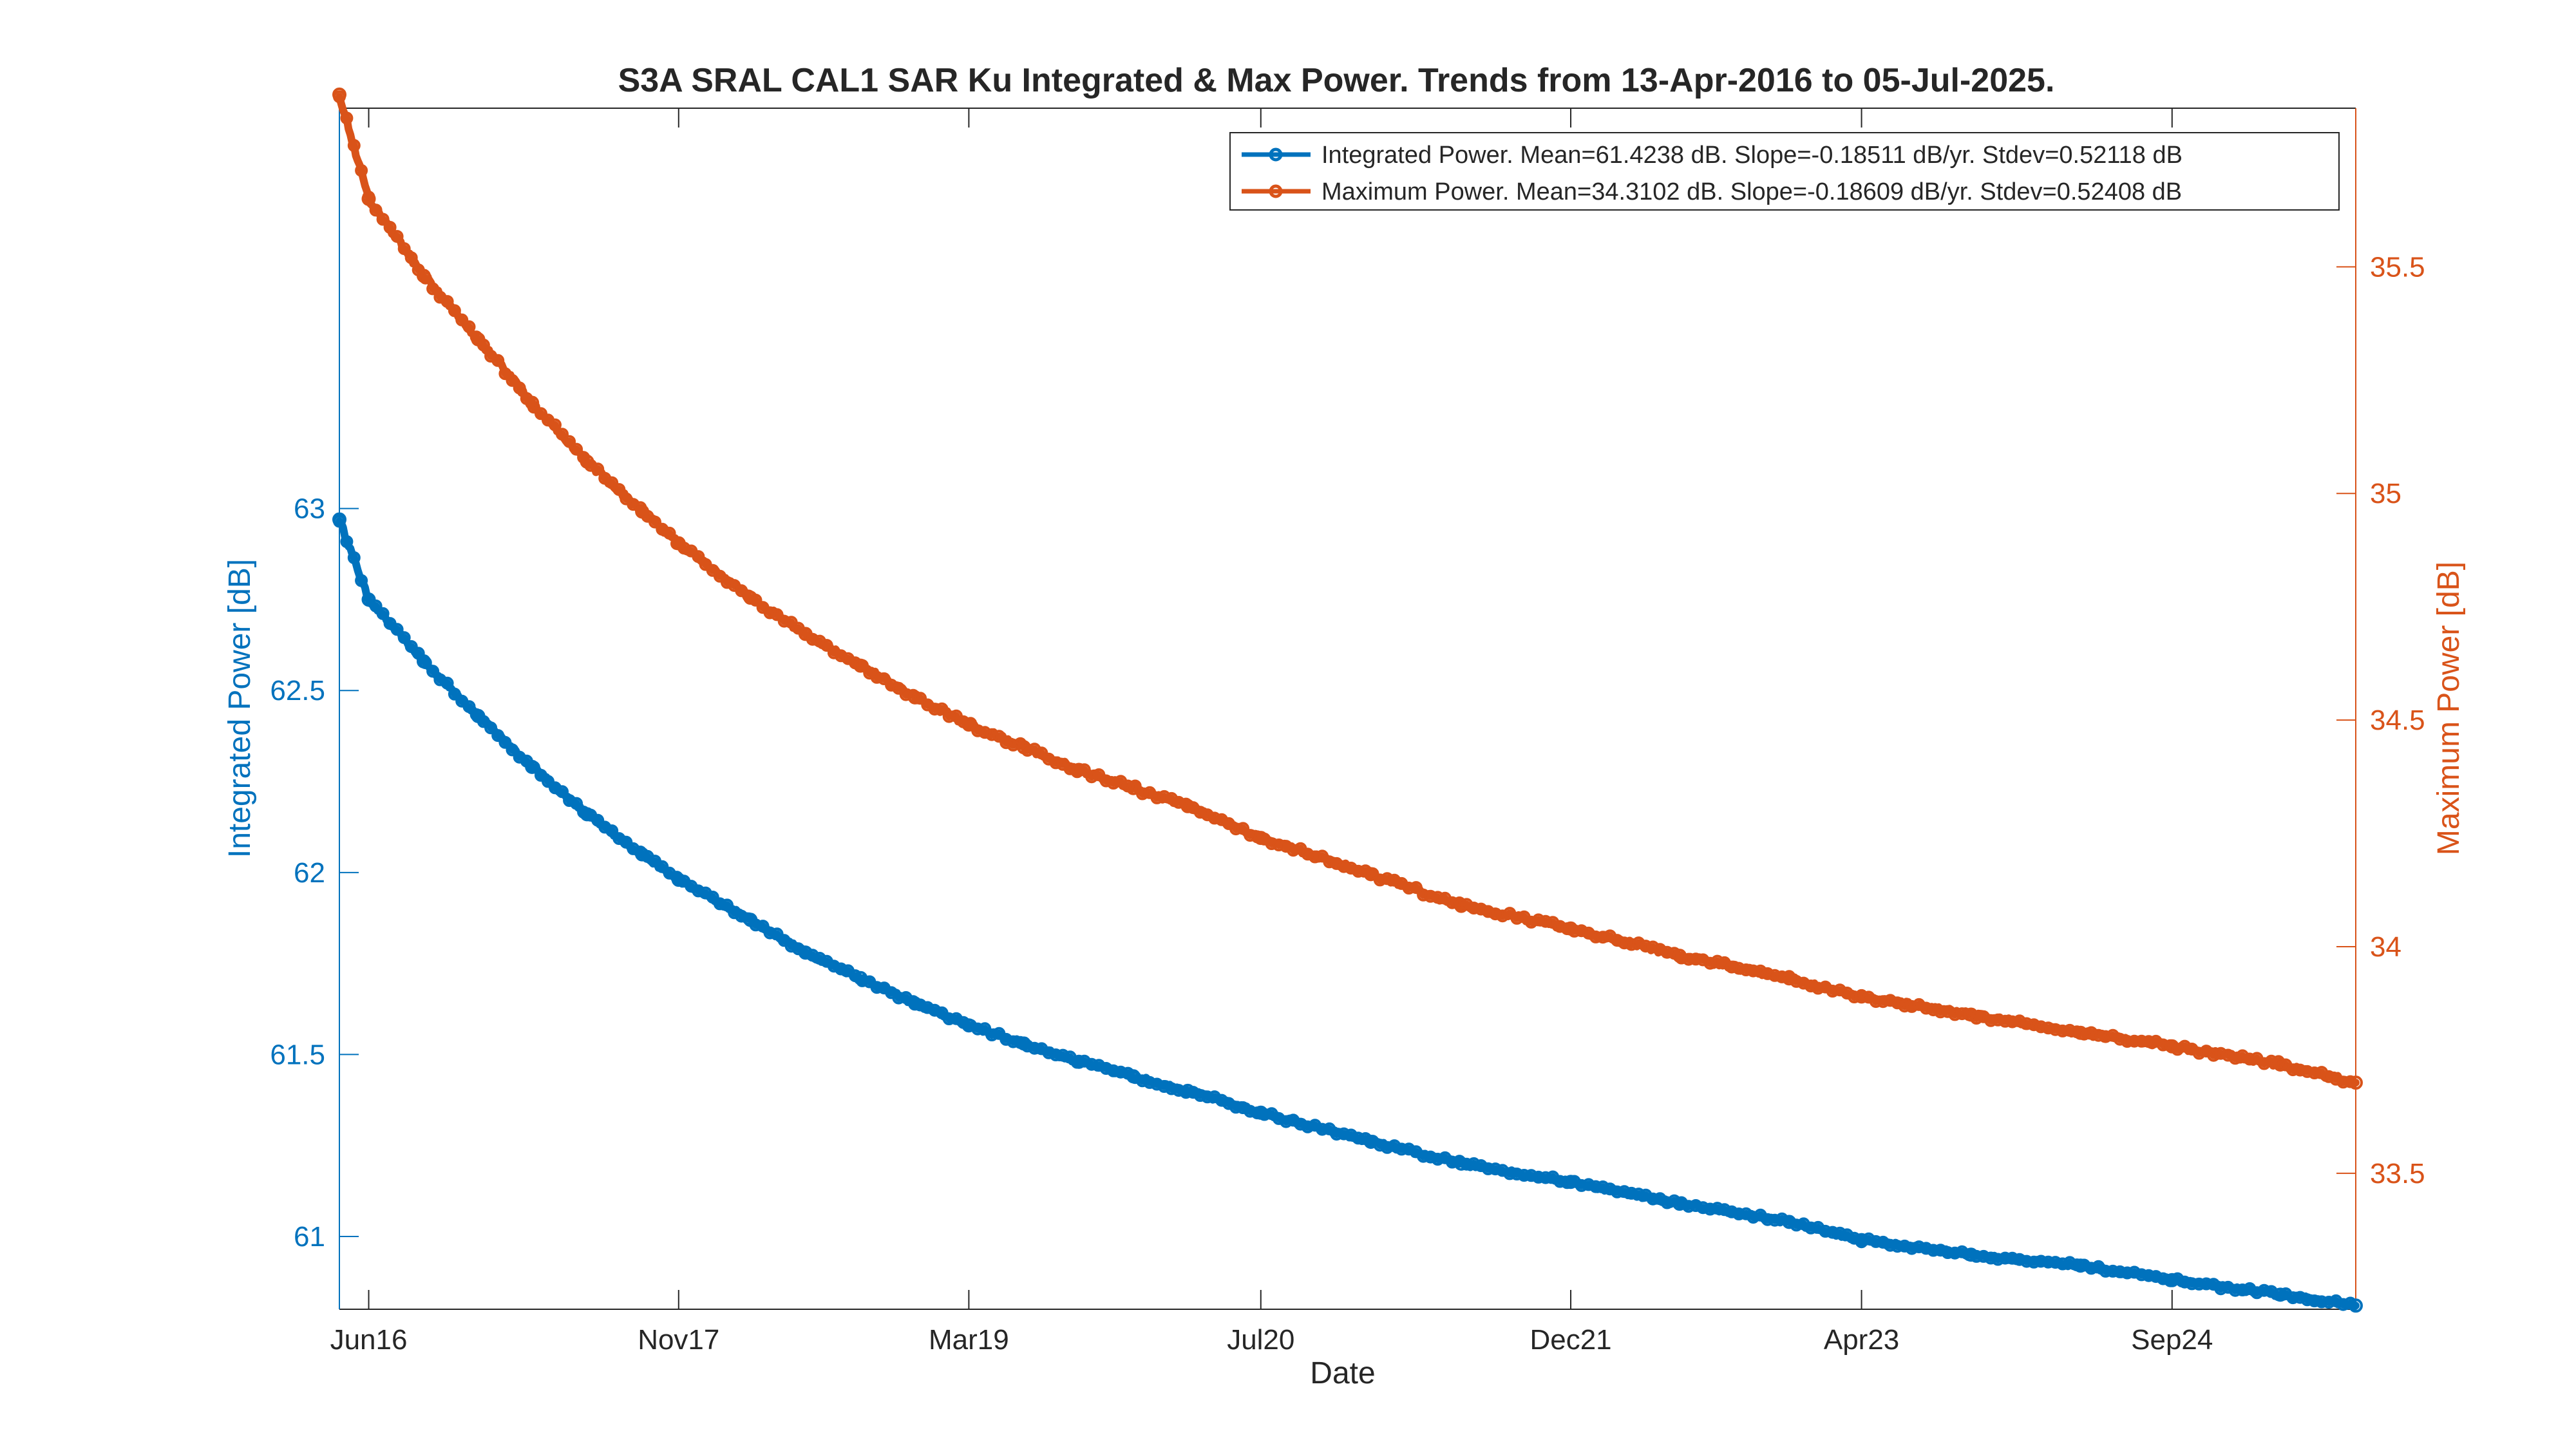  Describe the element at coordinates (1785, 171) in the screenshot. I see `legend-box` at that location.